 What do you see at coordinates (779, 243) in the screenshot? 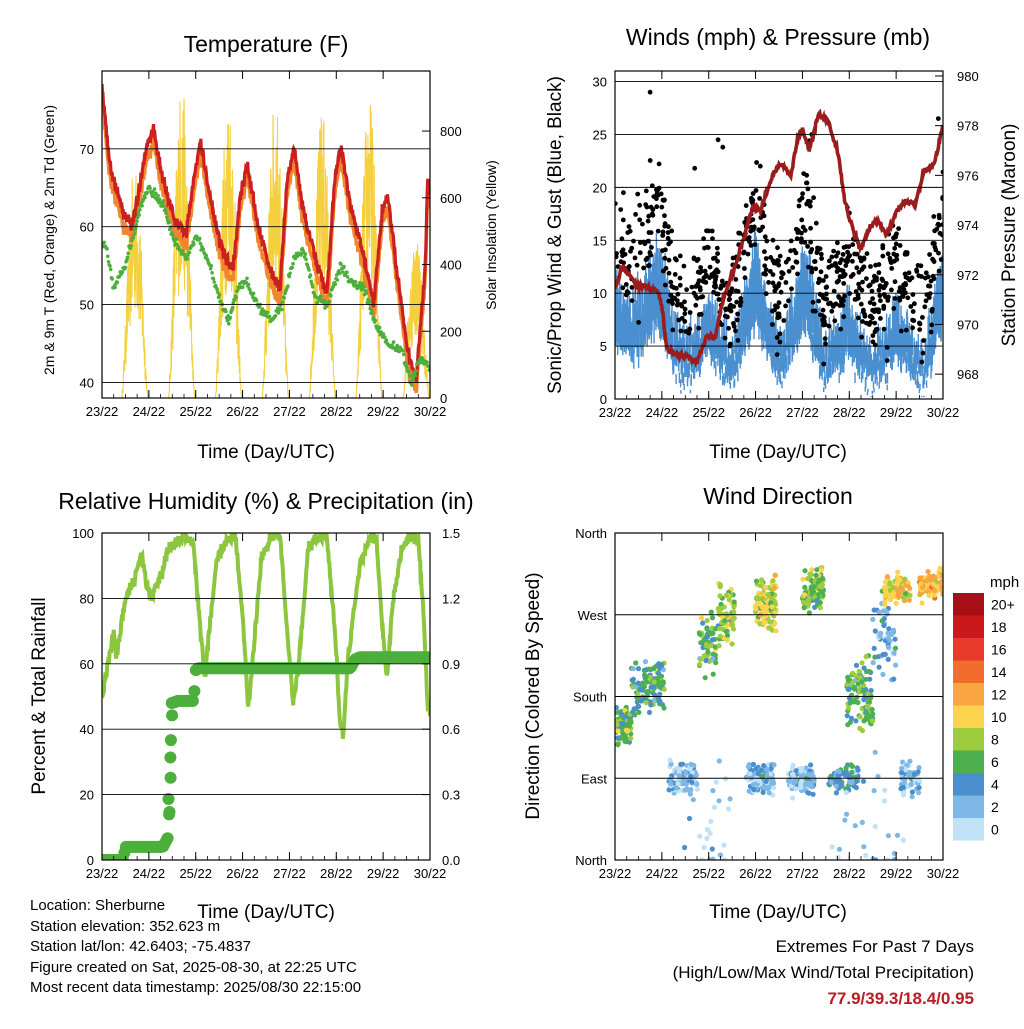
I see `winds-series` at bounding box center [779, 243].